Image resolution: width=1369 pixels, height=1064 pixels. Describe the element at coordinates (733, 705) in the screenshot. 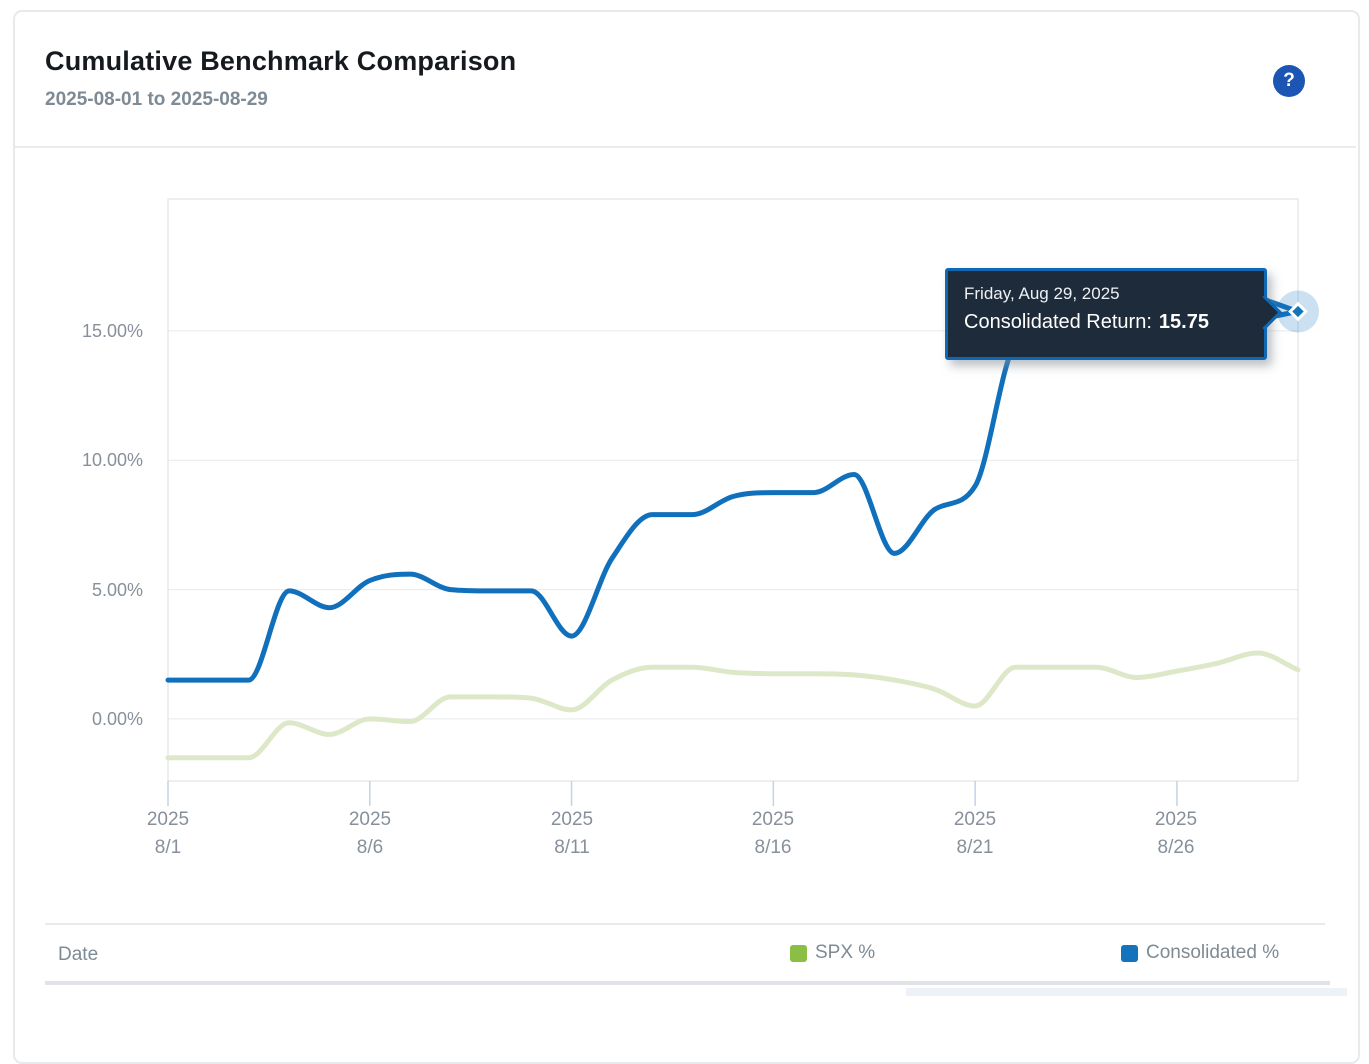

I see `spx-line` at that location.